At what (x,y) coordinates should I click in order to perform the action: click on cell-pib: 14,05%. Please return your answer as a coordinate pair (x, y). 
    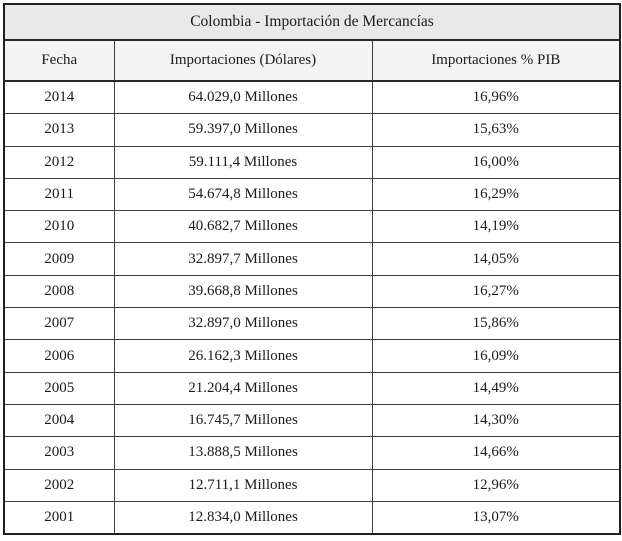
    Looking at the image, I should click on (496, 259).